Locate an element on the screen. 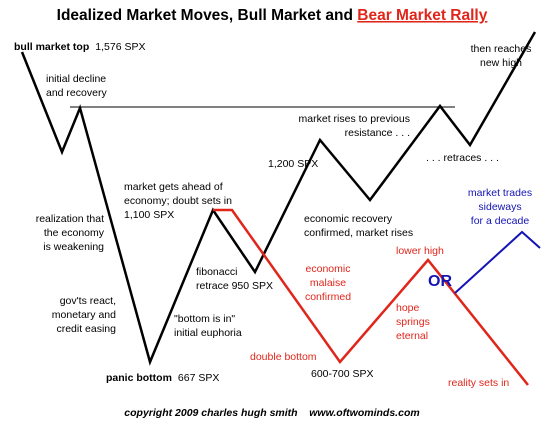  label-fibonacci: fibonacci is located at coordinates (216, 272).